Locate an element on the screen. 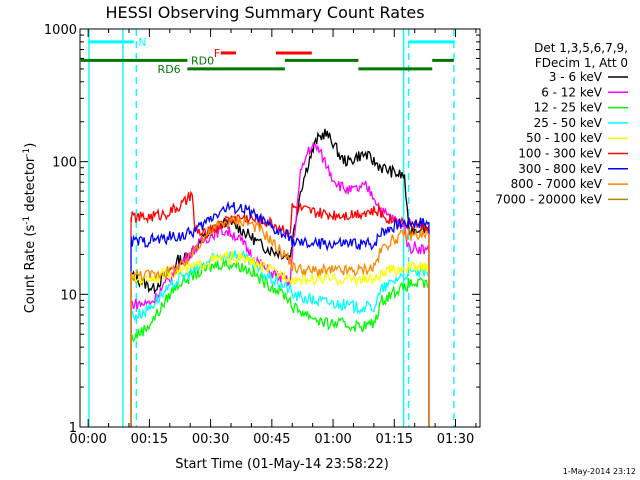 This screenshot has height=480, width=640. legend-entry-2: 6 - 12 keV is located at coordinates (572, 92).